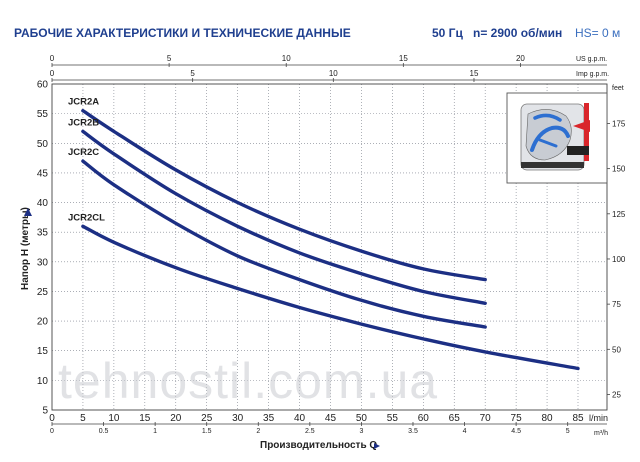 This screenshot has height=462, width=640. What do you see at coordinates (517, 418) in the screenshot?
I see `x-tick-label: 75` at bounding box center [517, 418].